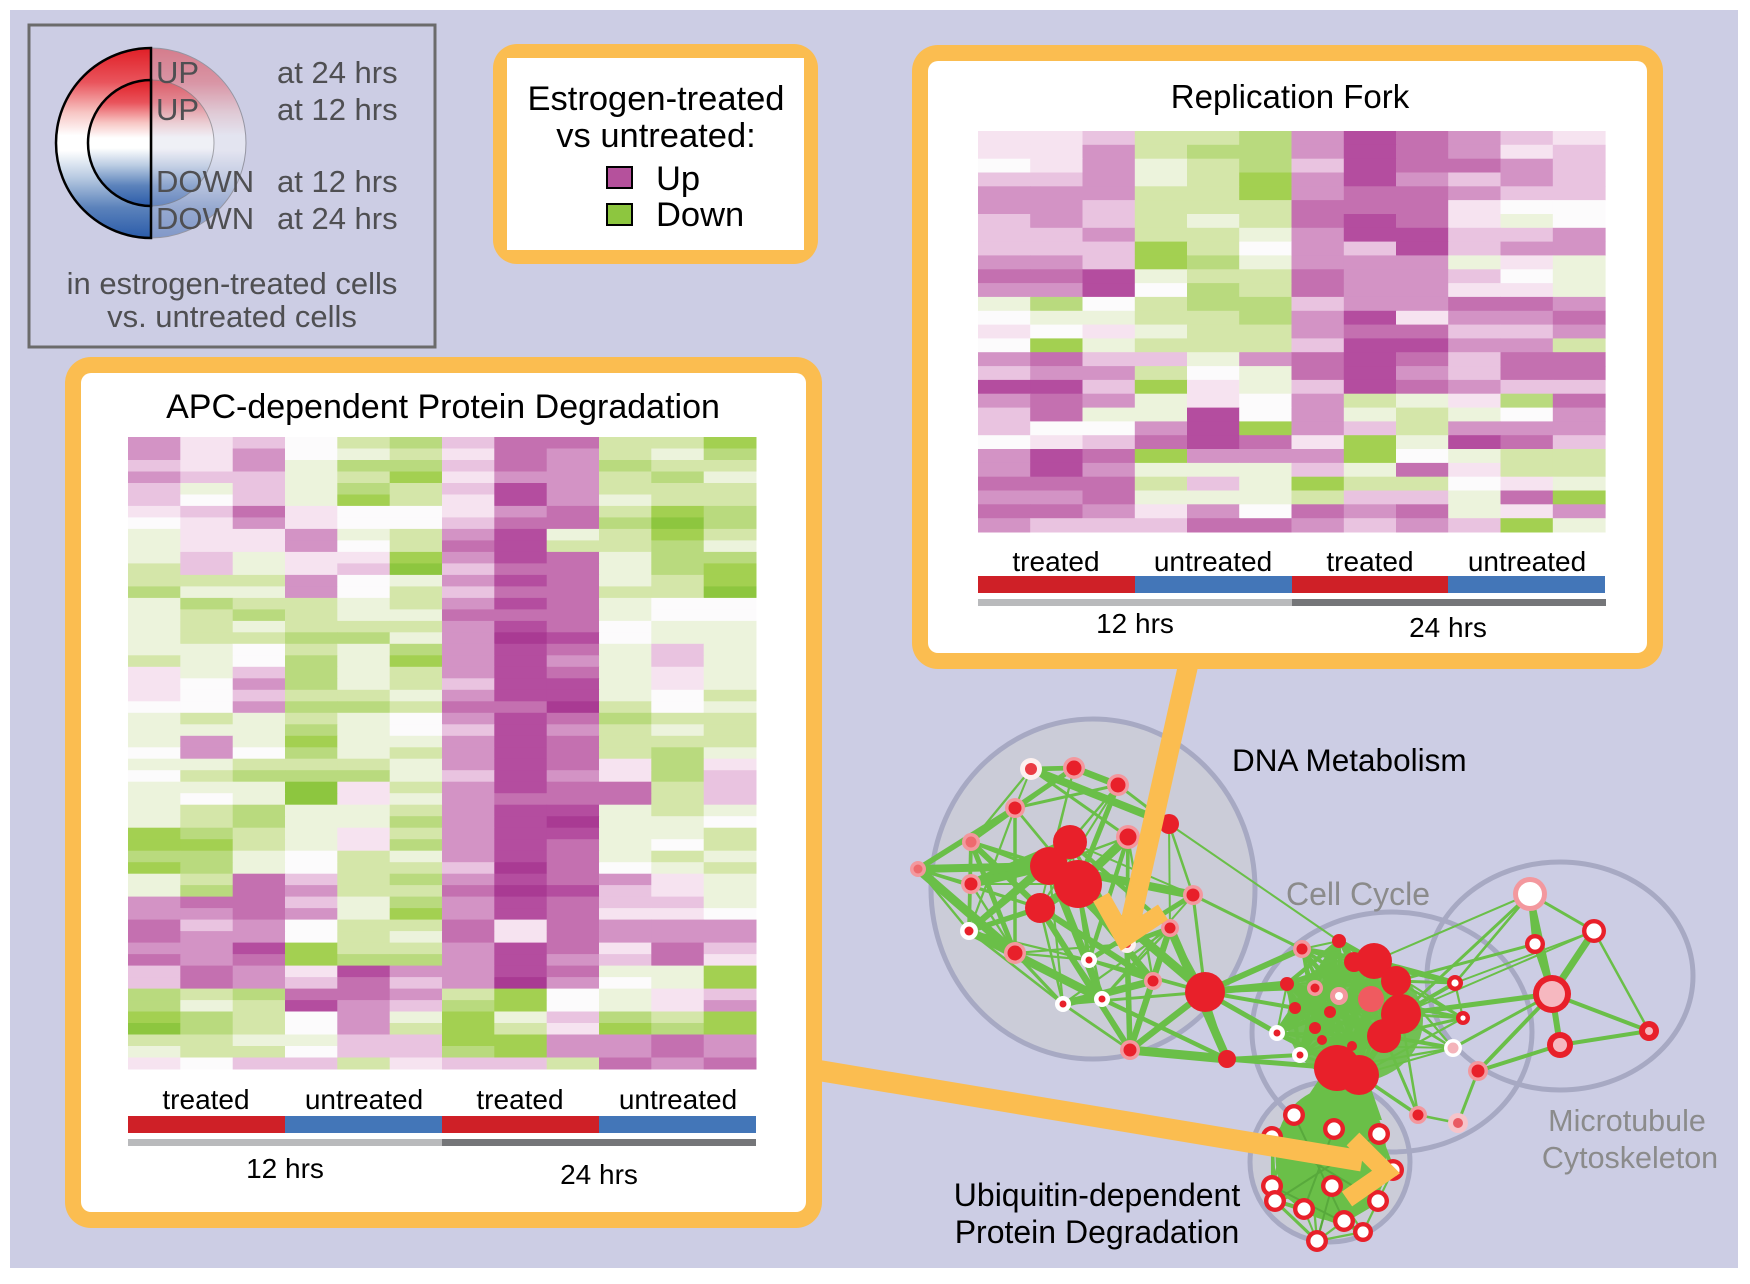  Describe the element at coordinates (1290, 96) in the screenshot. I see `svg-text: Replication Fork` at that location.